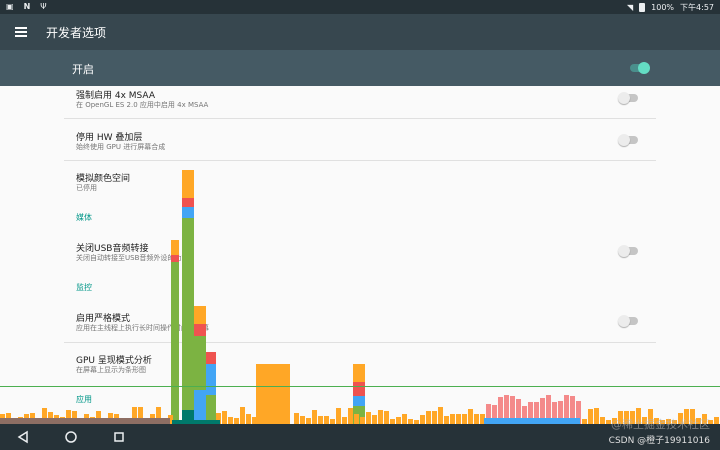  Describe the element at coordinates (83, 69) in the screenshot. I see `master-switch-label: 开启` at that location.